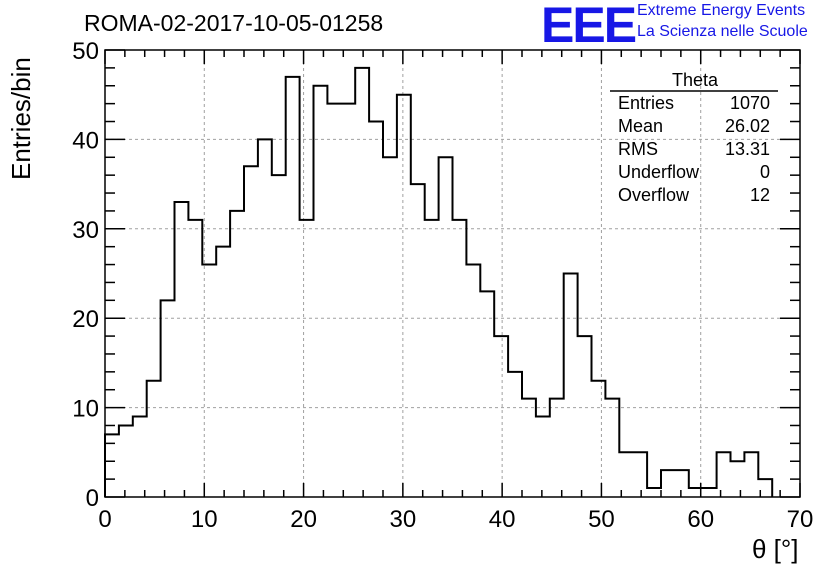 This screenshot has height=572, width=836. What do you see at coordinates (695, 80) in the screenshot?
I see `stats-box-title: Theta` at bounding box center [695, 80].